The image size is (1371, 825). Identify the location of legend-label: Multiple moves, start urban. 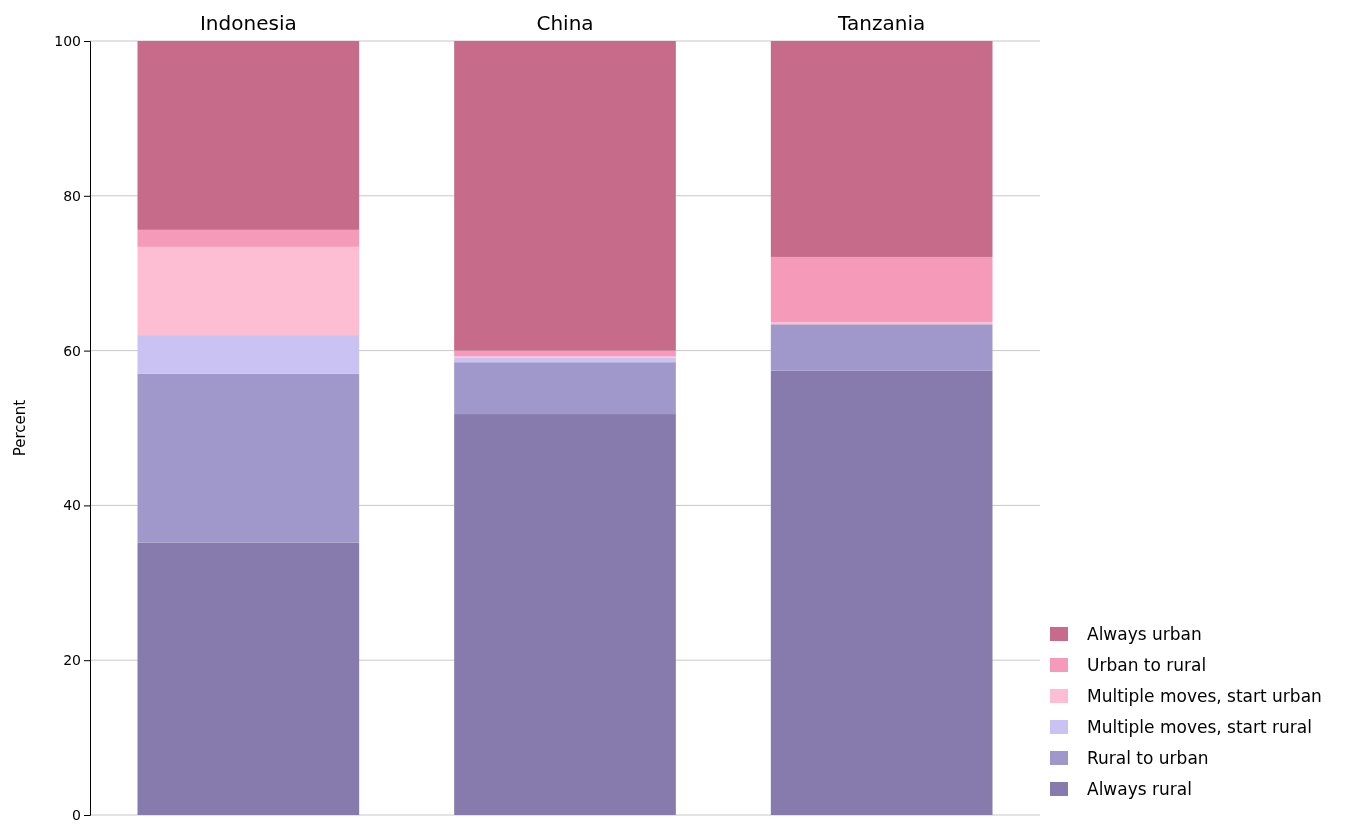
(1204, 696).